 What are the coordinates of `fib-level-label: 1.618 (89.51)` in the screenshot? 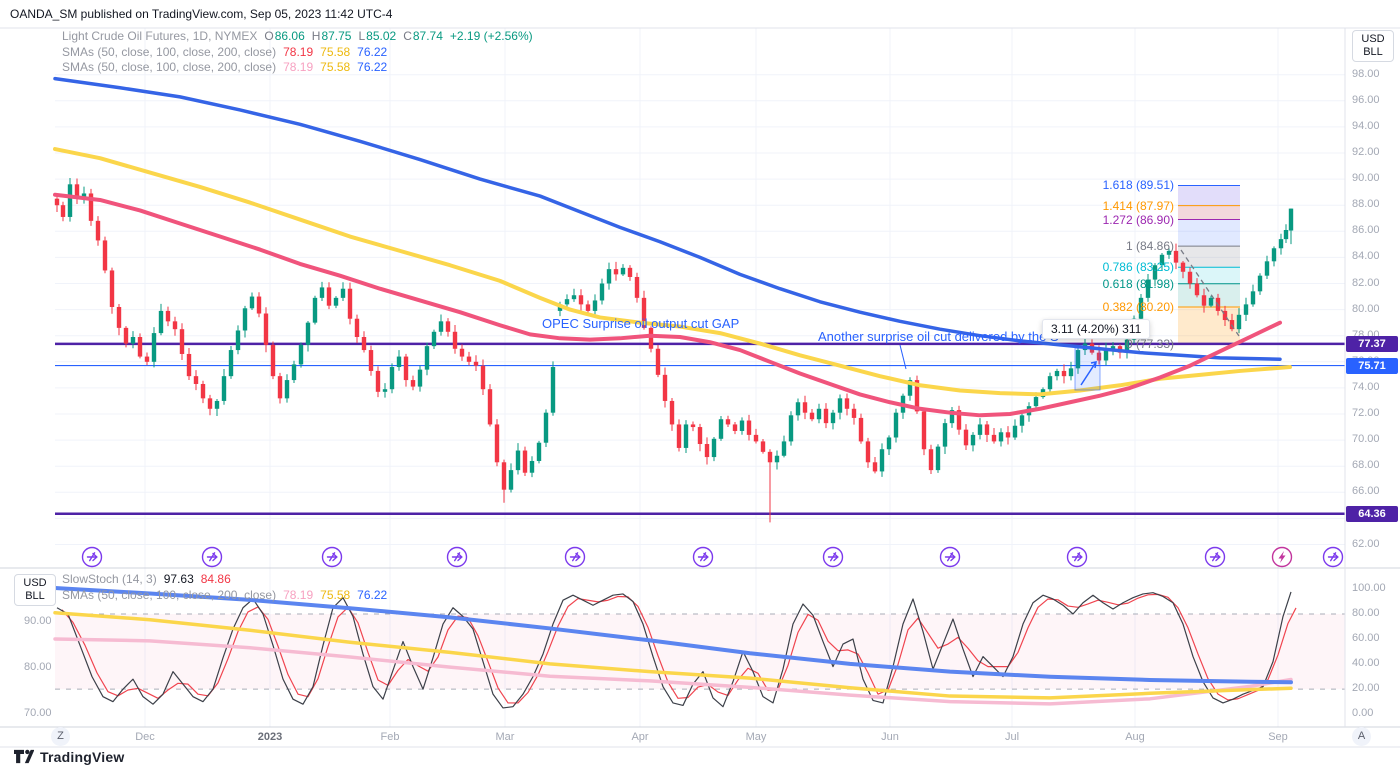 It's located at (1138, 185).